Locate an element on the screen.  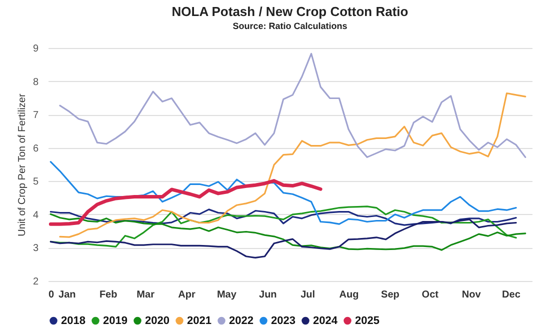
y-tick-label: 9 is located at coordinates (35, 49).